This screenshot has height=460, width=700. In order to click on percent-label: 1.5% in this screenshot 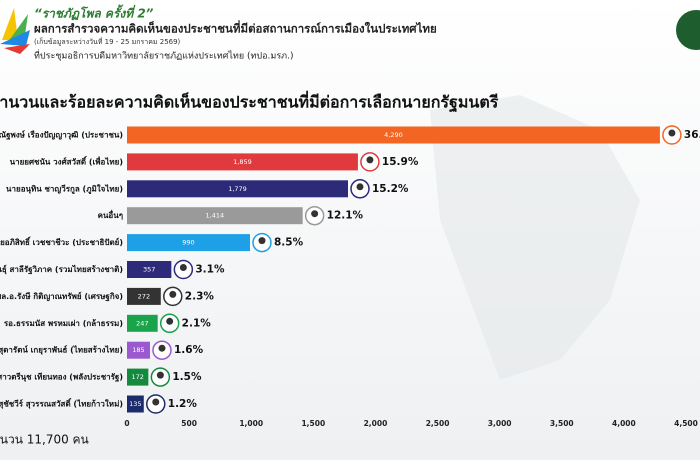, I will do `click(187, 377)`.